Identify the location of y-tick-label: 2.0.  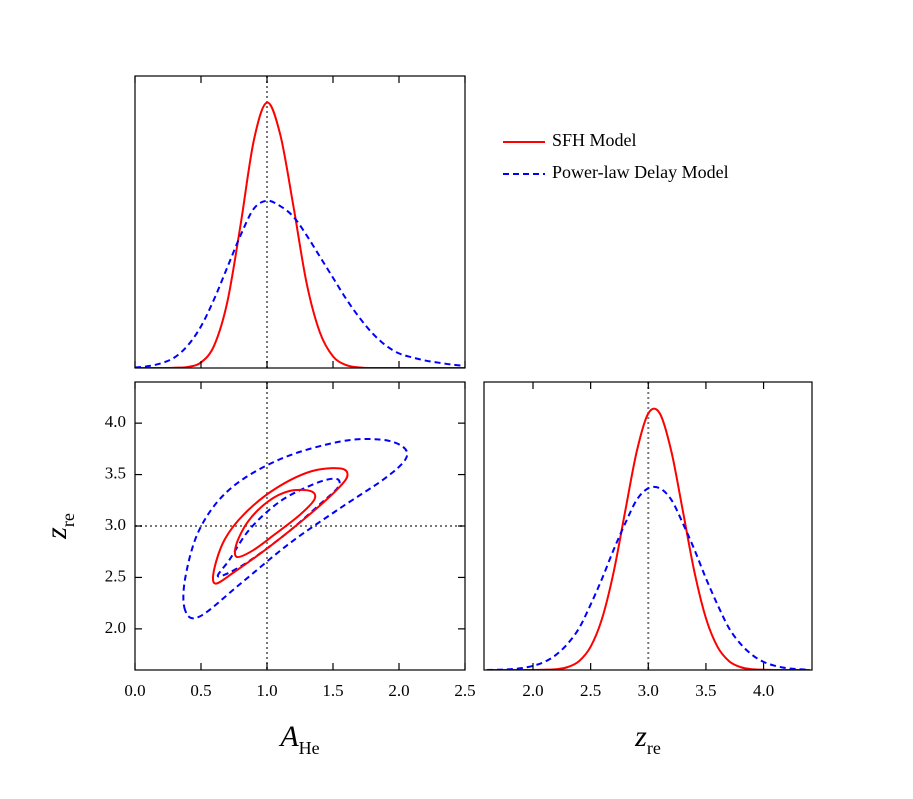
(115, 627).